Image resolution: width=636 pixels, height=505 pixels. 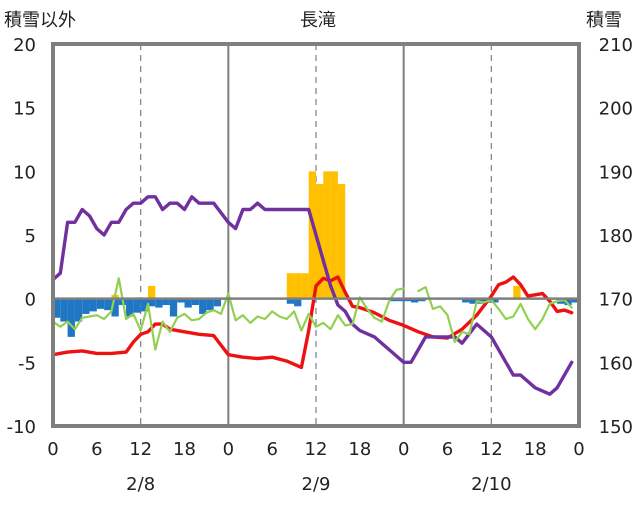 I want to click on right-tick-label: 180, so click(x=616, y=236).